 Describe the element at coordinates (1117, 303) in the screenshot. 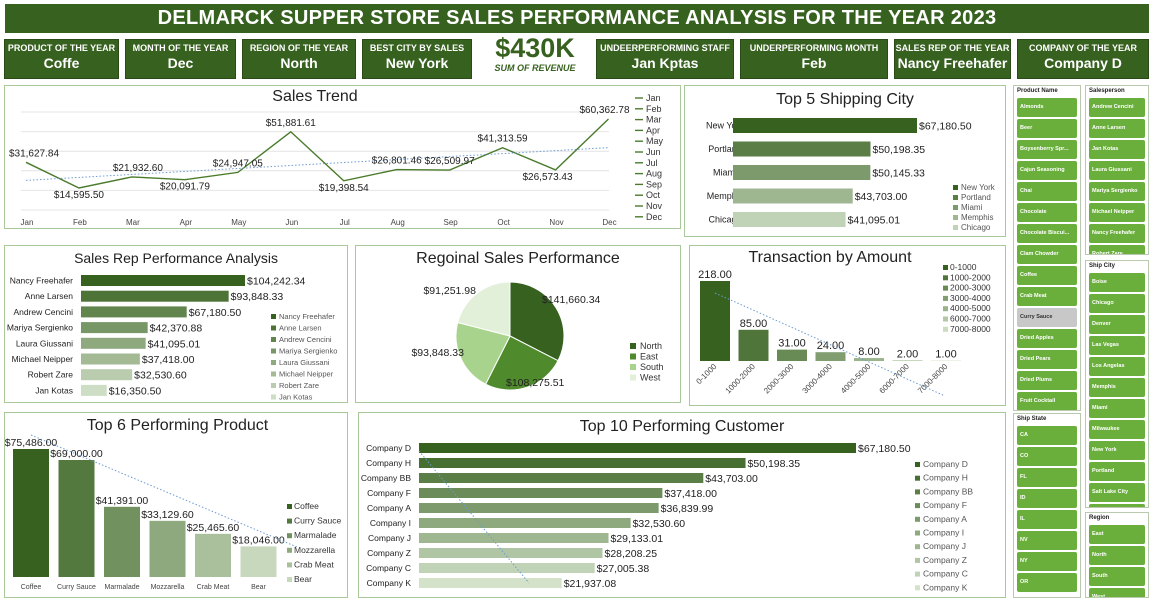

I see `slicer-item: Chicago` at that location.